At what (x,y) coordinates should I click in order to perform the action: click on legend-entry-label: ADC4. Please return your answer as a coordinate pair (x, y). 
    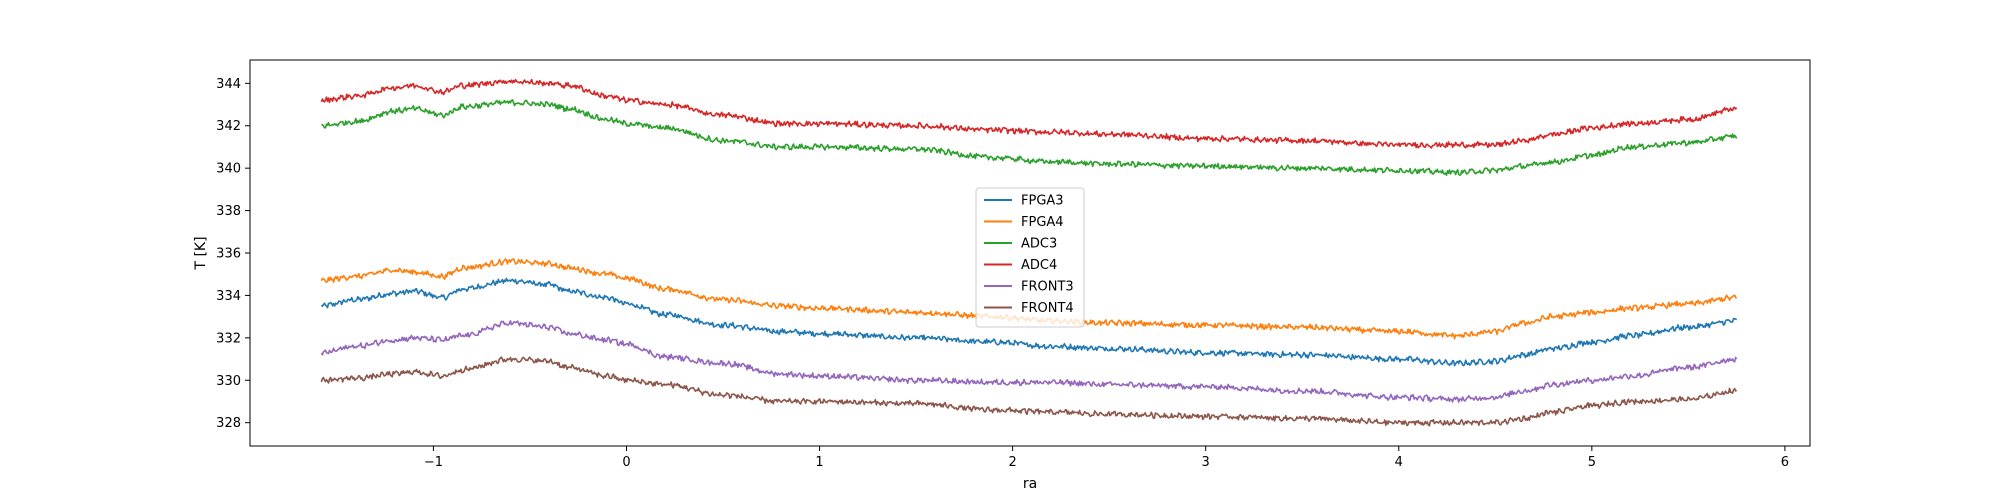
    Looking at the image, I should click on (1039, 265).